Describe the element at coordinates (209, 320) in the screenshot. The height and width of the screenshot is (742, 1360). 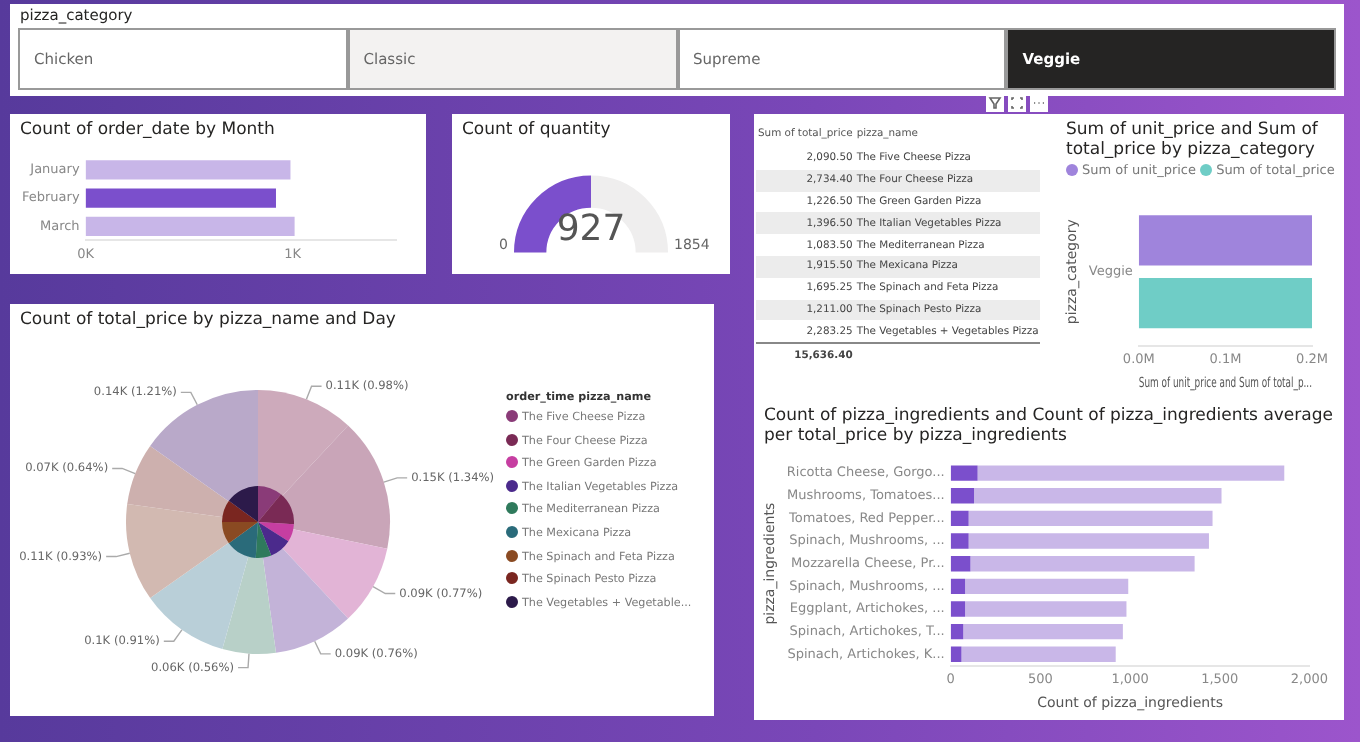
I see `chart-title: Count of total_price by pizza_name and Day` at that location.